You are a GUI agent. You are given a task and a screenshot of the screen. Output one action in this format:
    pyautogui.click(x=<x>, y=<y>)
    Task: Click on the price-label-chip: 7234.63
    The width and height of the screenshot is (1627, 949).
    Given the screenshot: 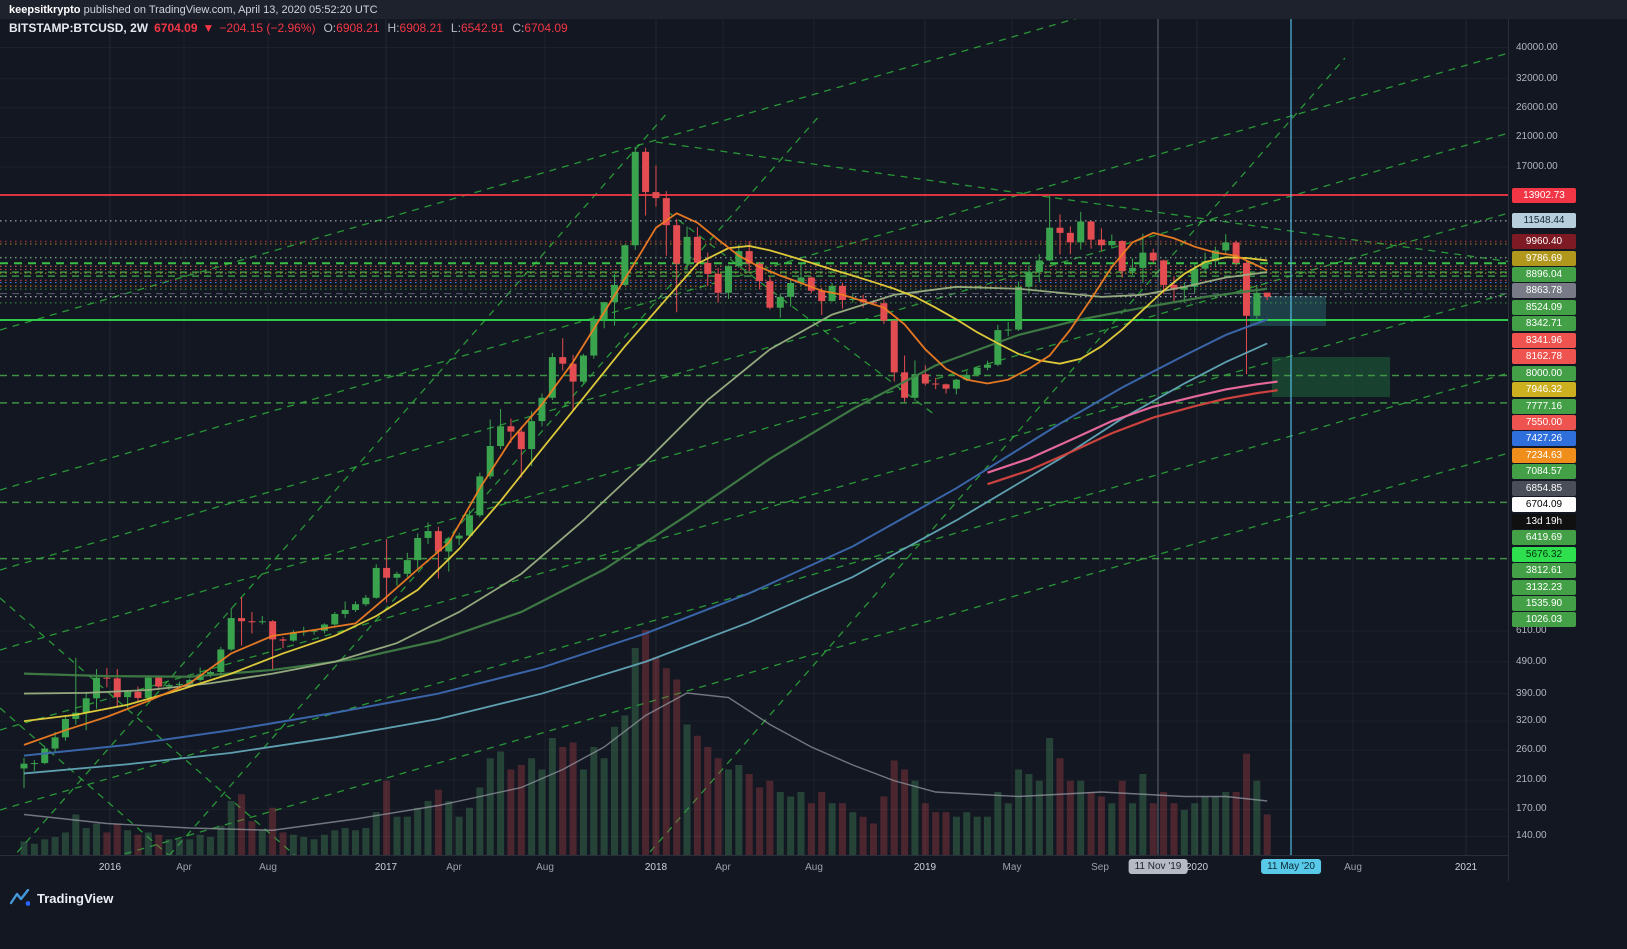 What is the action you would take?
    pyautogui.click(x=1544, y=455)
    